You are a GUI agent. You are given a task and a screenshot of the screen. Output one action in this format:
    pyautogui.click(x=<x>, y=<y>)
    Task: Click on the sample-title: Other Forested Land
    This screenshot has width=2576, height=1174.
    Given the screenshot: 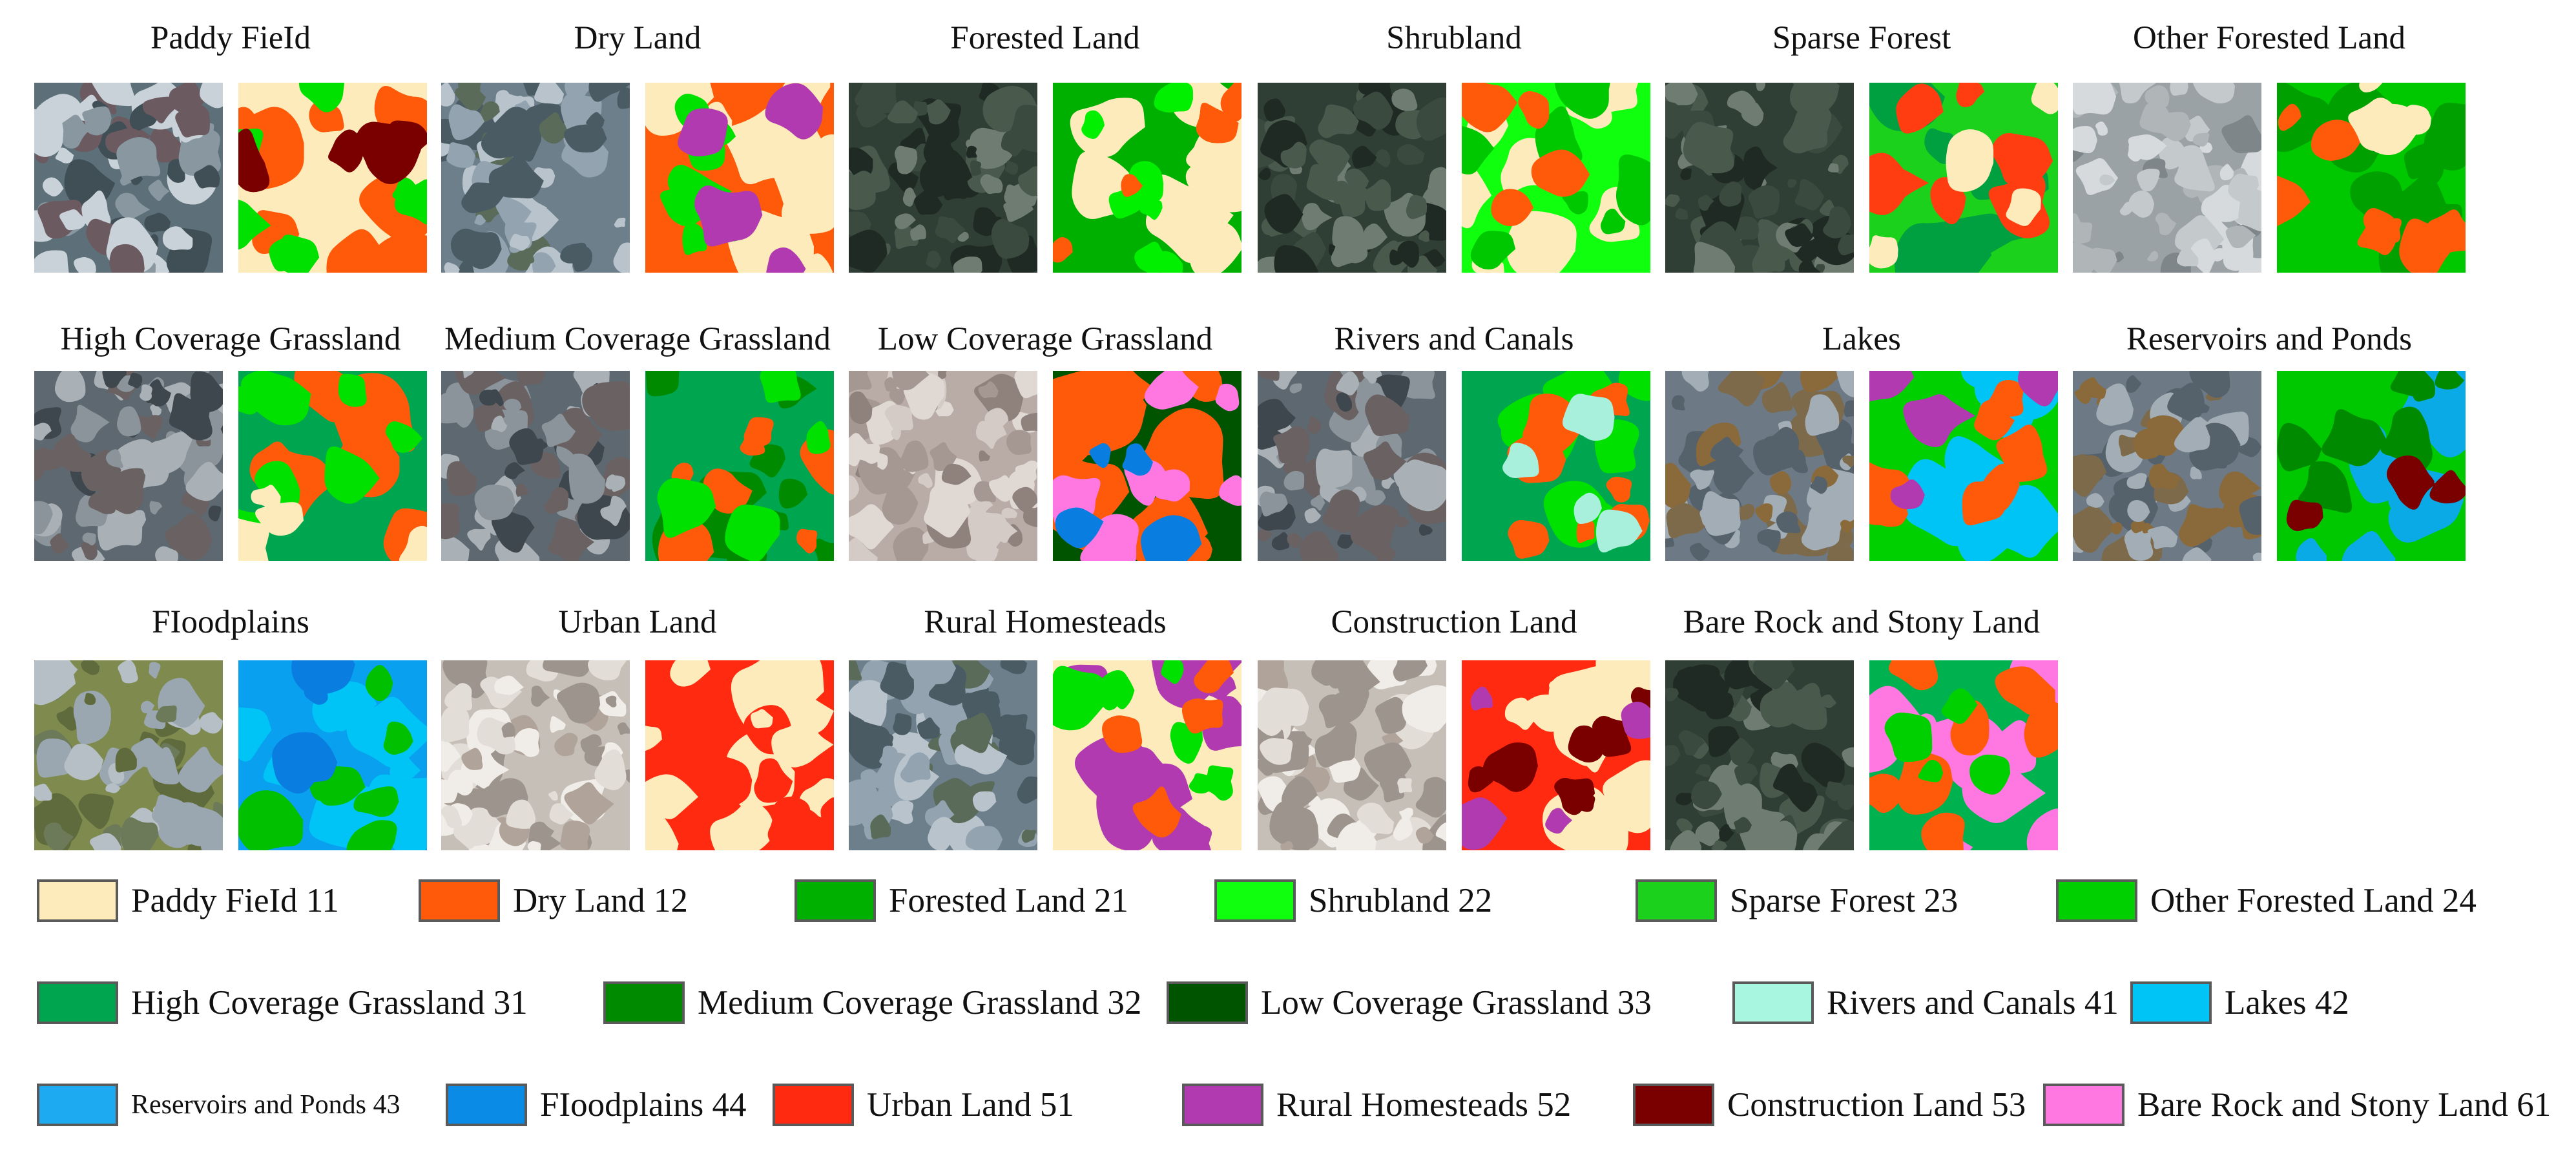 What is the action you would take?
    pyautogui.click(x=2269, y=38)
    